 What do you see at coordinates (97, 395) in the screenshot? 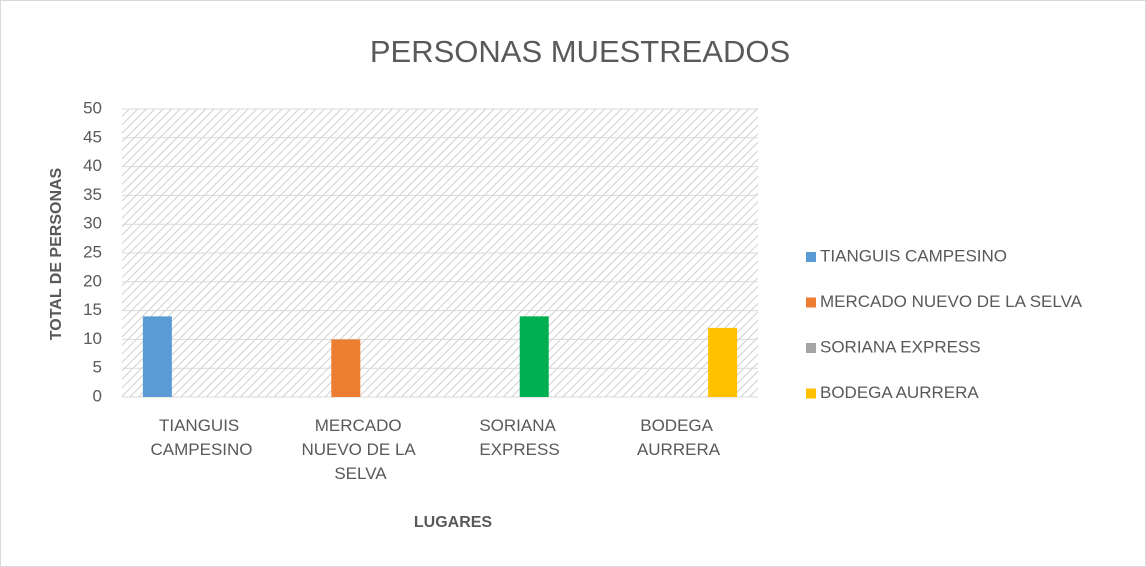
I see `y-tick-label: 0` at bounding box center [97, 395].